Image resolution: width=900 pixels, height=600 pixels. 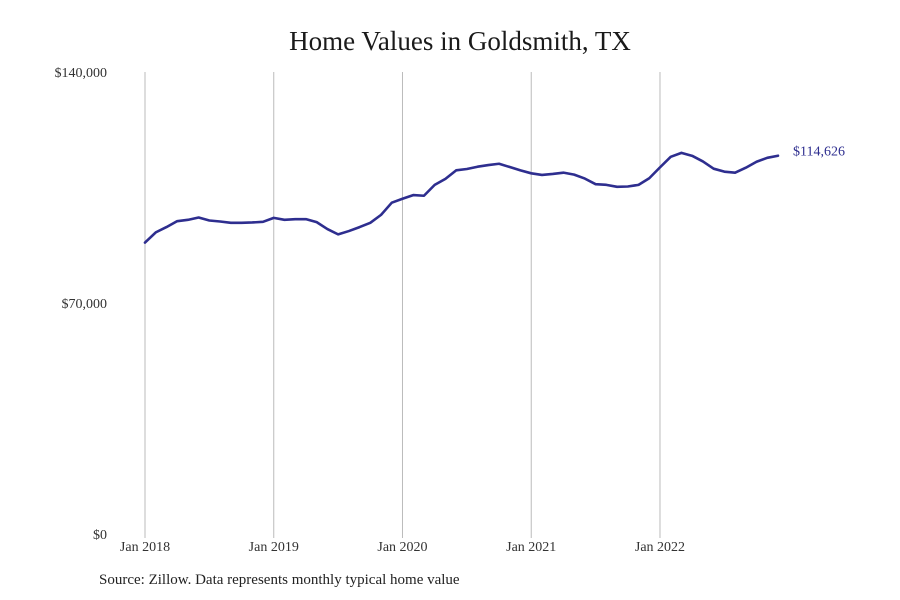 What do you see at coordinates (460, 41) in the screenshot?
I see `chart-title: Home Values in Goldsmith, TX` at bounding box center [460, 41].